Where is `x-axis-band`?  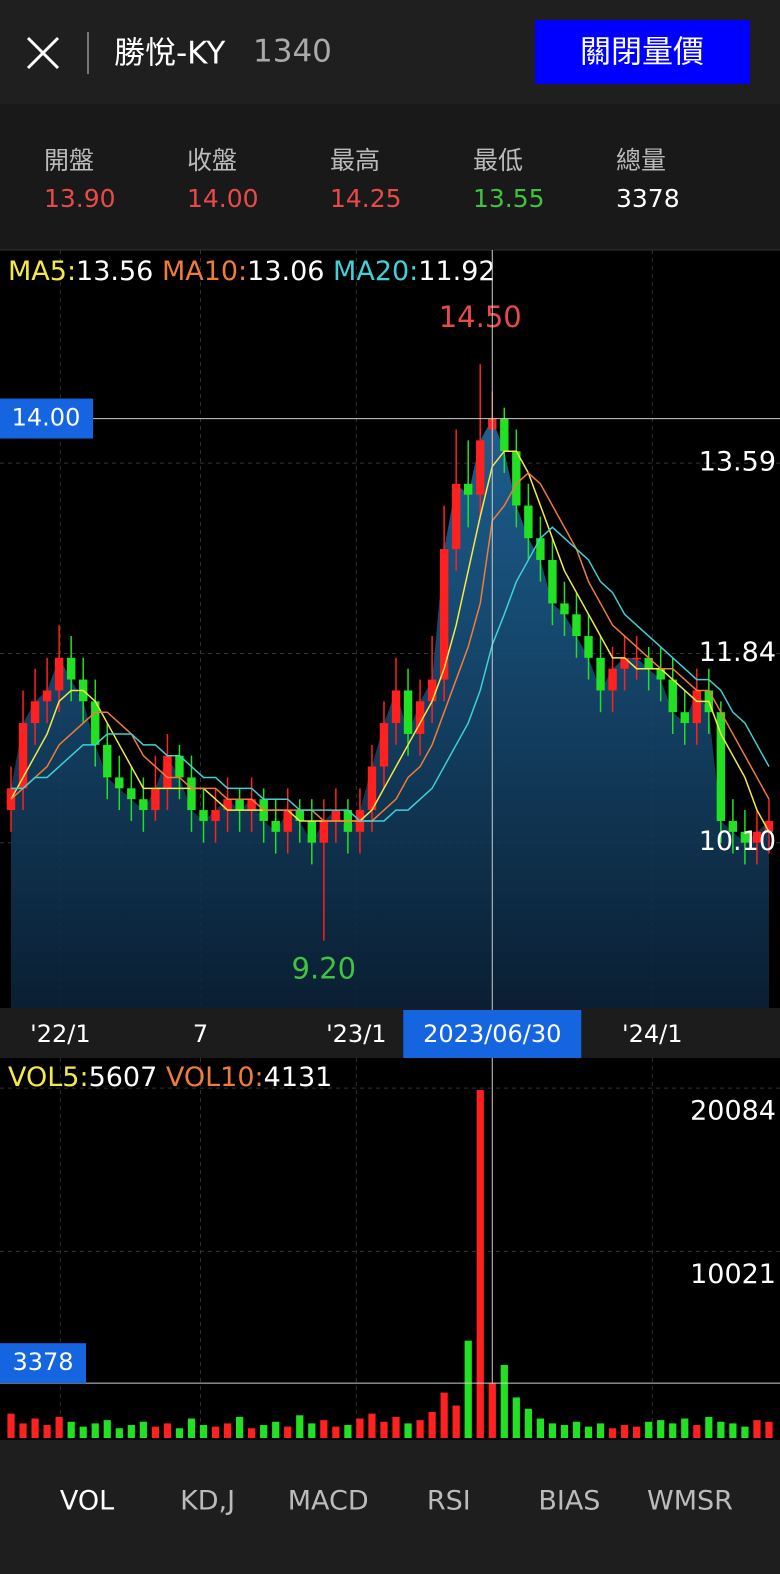
x-axis-band is located at coordinates (390, 1033).